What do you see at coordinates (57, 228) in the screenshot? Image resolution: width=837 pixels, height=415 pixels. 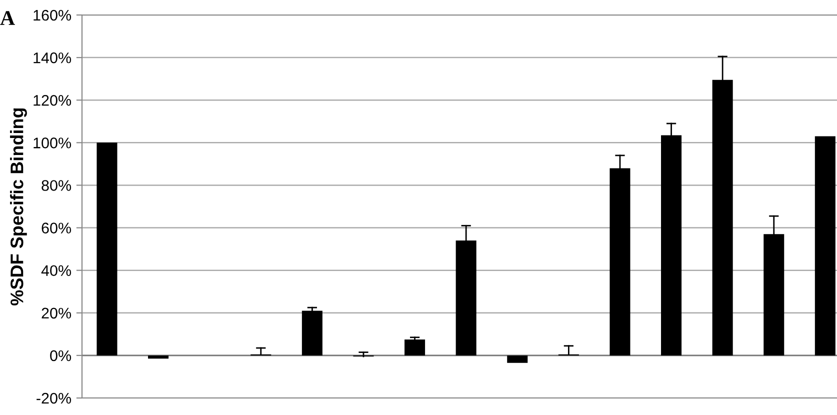 I see `y-tick-label: 60%` at bounding box center [57, 228].